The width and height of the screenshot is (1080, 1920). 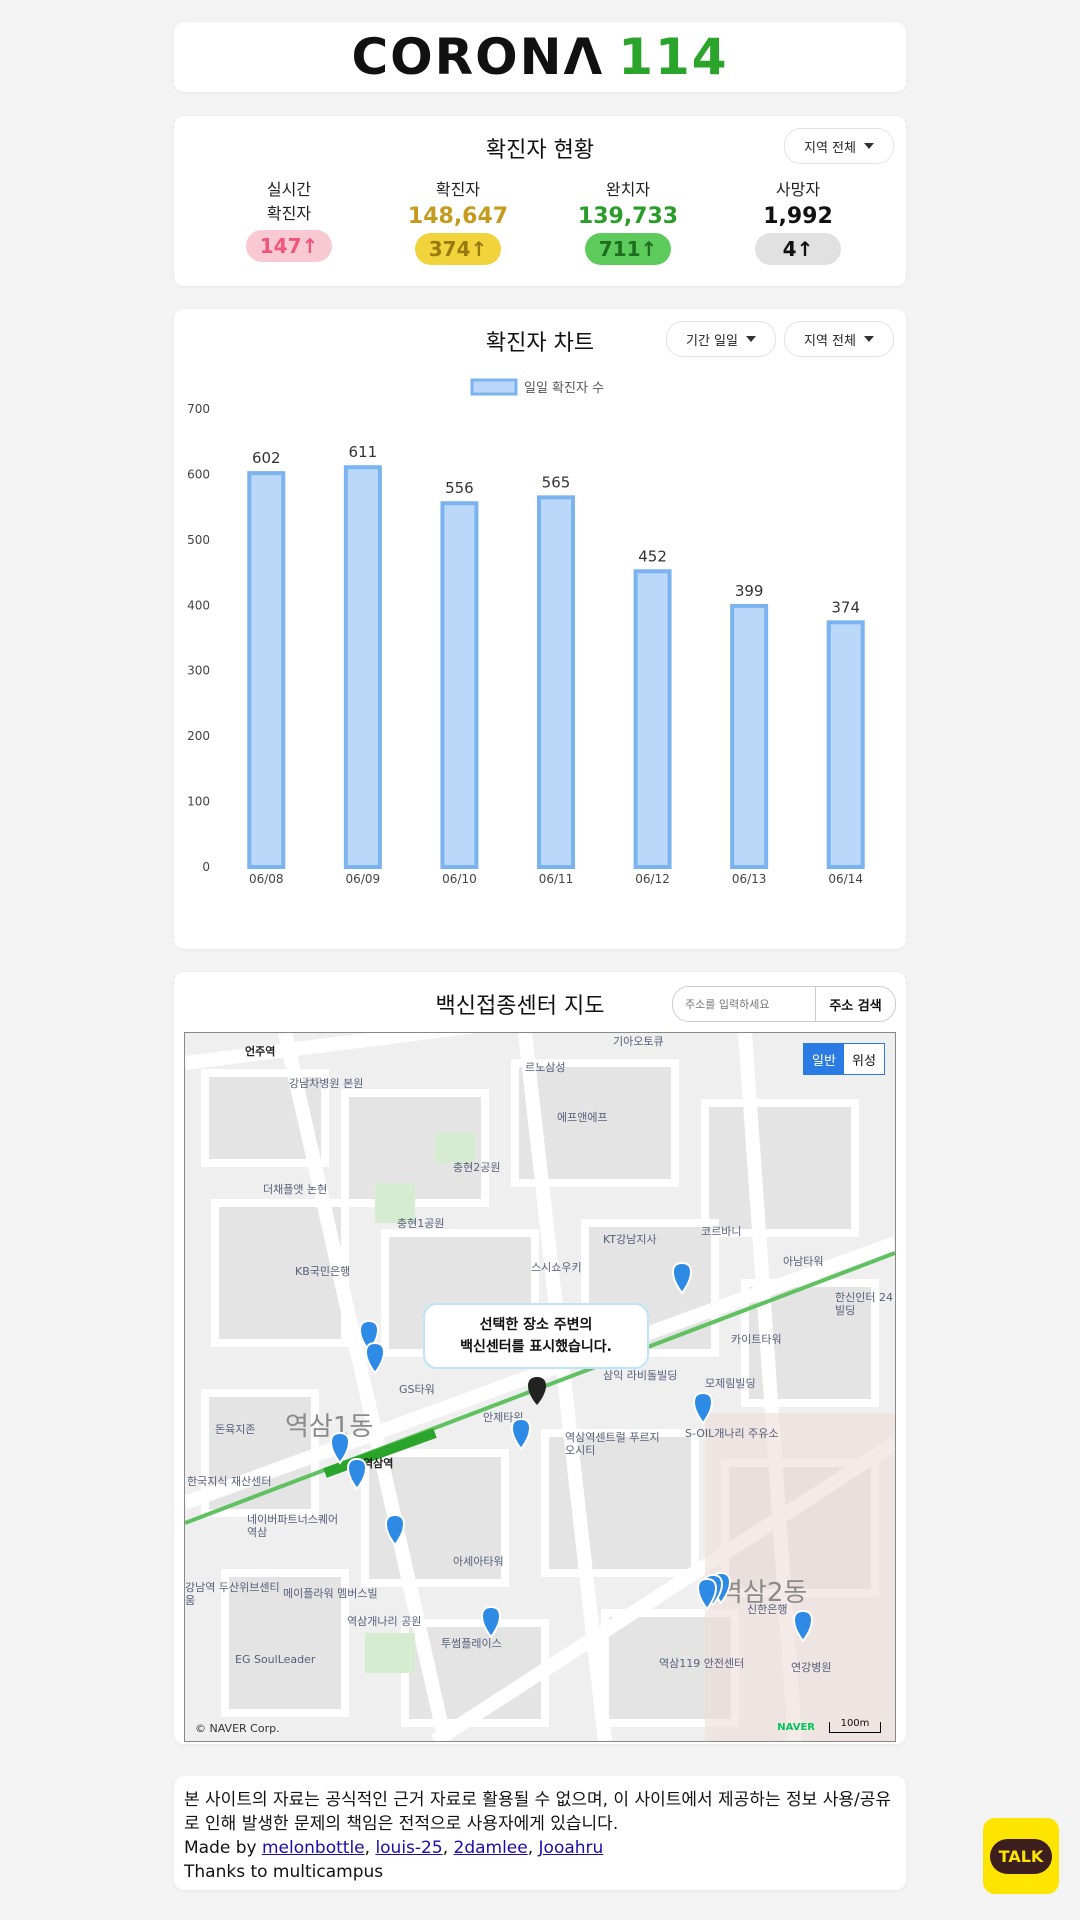 I want to click on y-tick-label: 500, so click(x=198, y=540).